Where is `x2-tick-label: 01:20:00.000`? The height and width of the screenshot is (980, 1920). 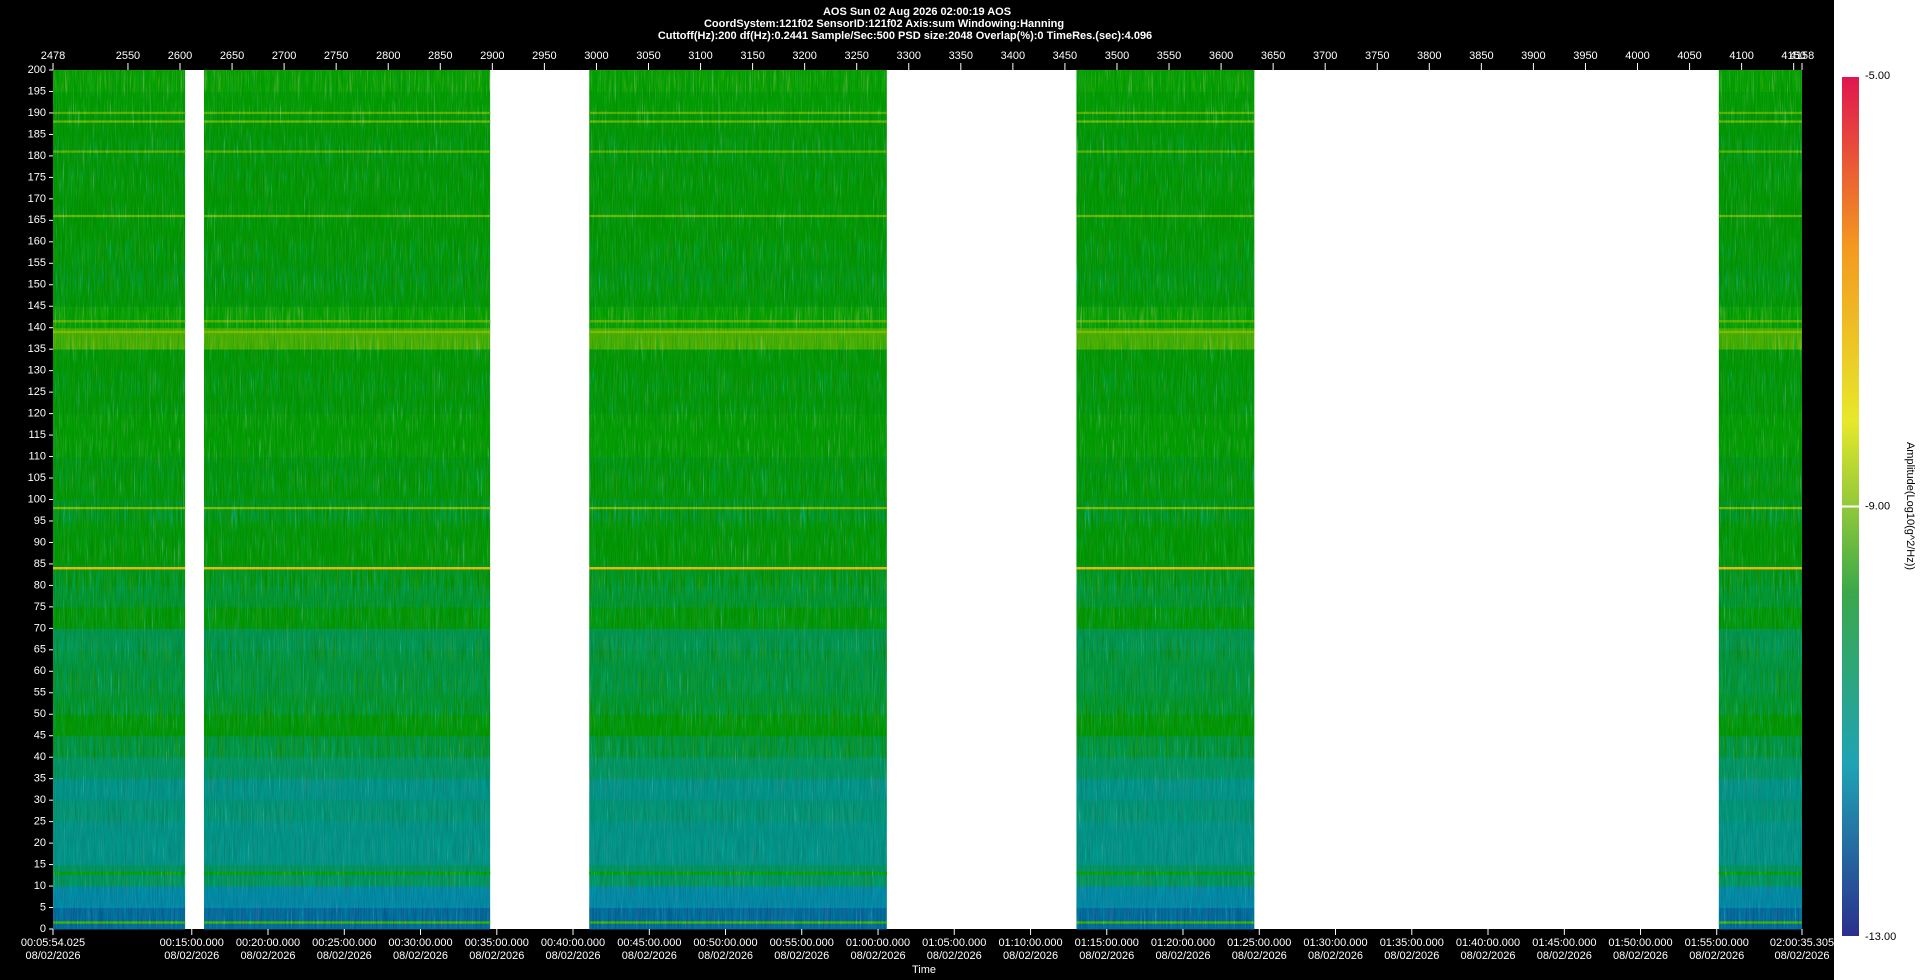 x2-tick-label: 01:20:00.000 is located at coordinates (1183, 943).